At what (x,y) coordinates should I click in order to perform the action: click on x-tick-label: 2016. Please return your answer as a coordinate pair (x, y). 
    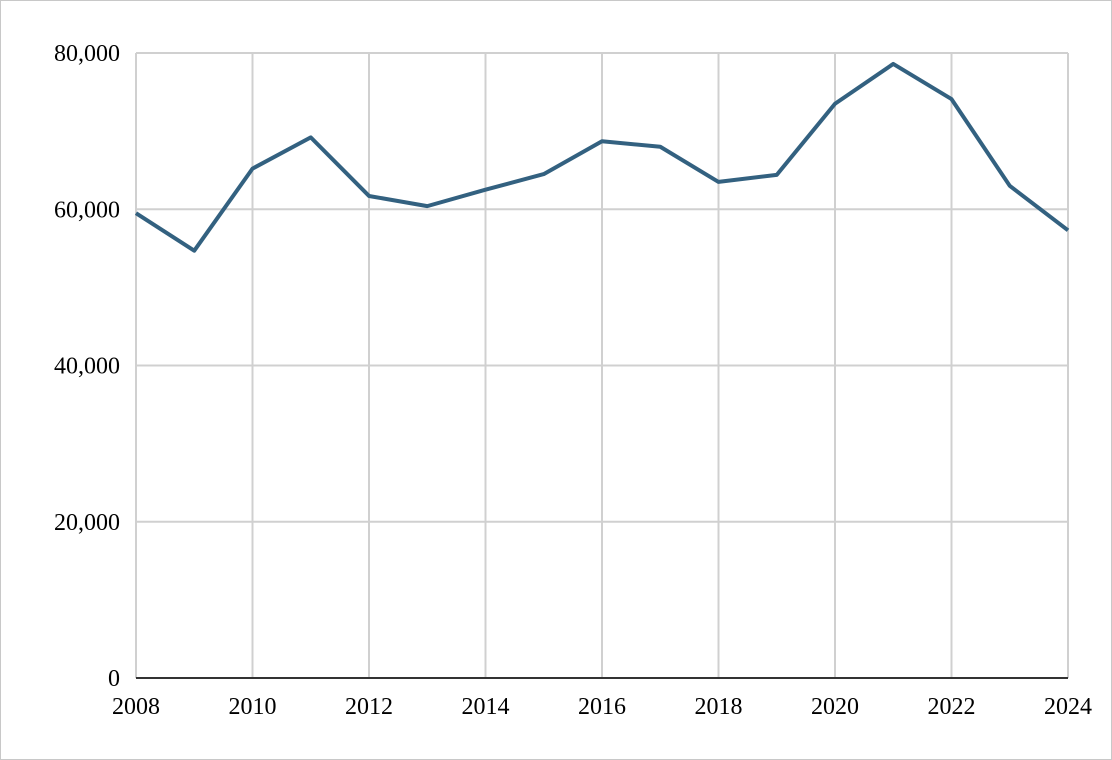
    Looking at the image, I should click on (602, 707).